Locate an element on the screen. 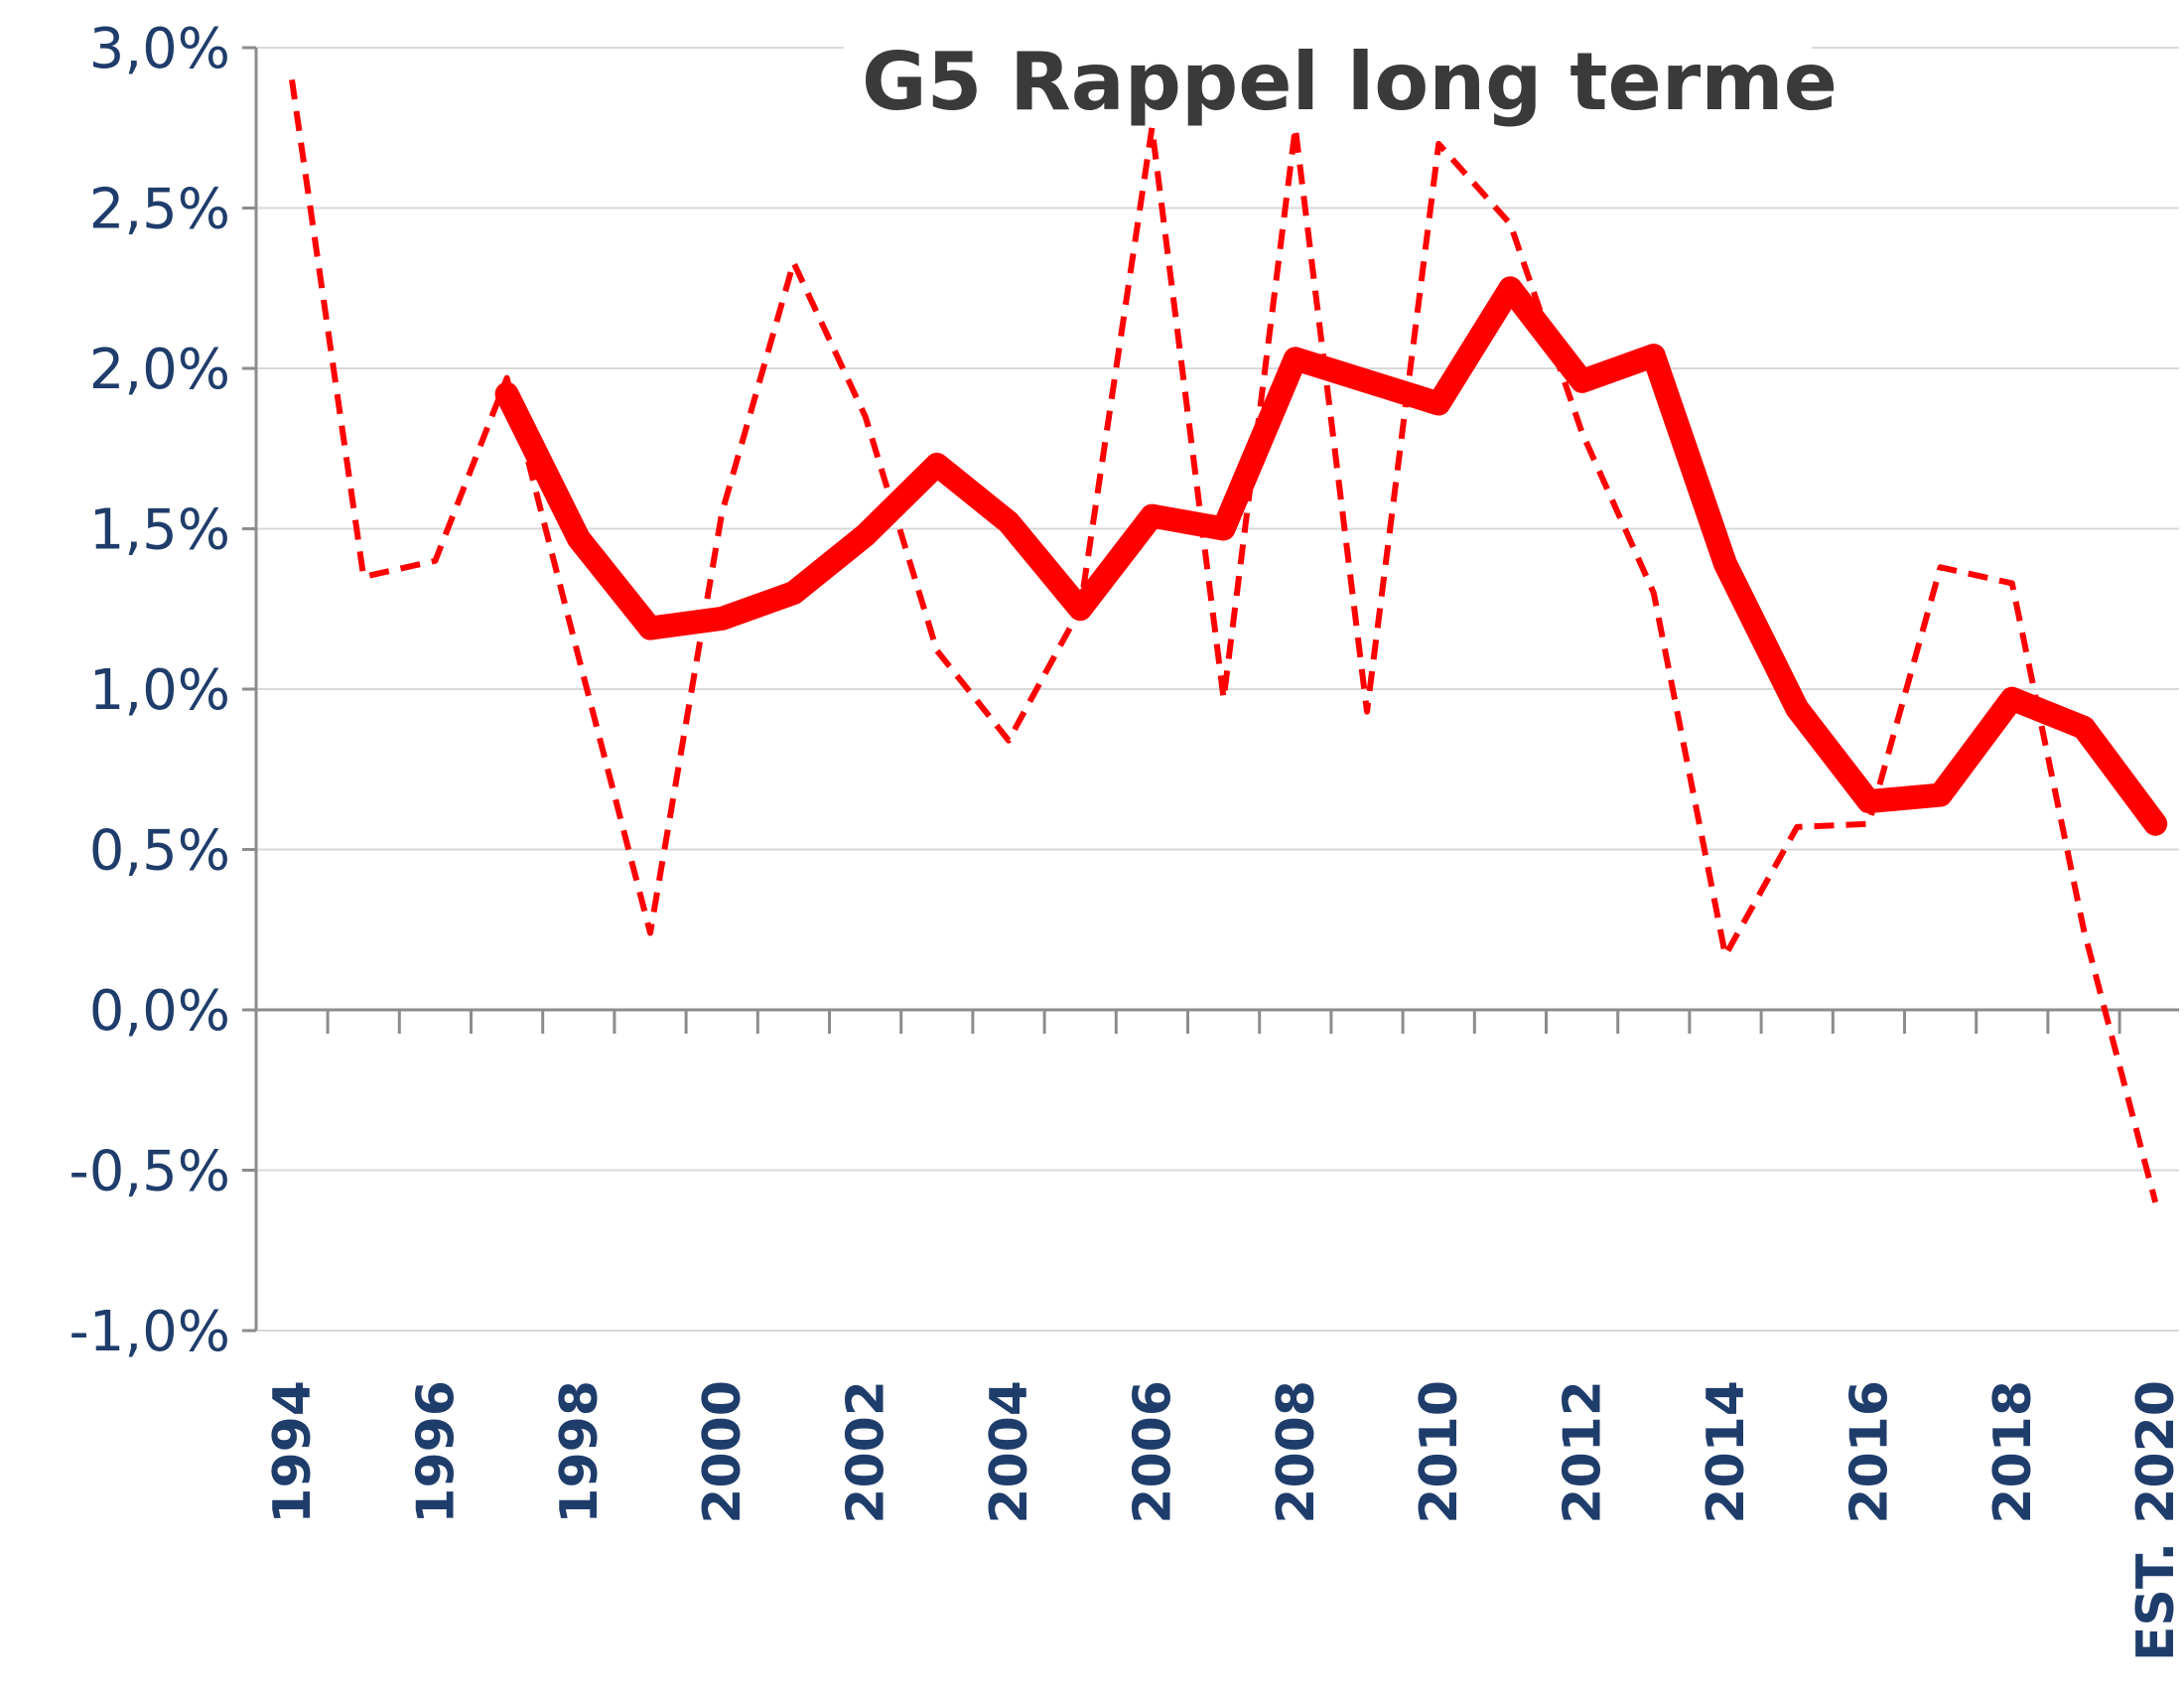  x-tick-label: 2018 is located at coordinates (2013, 1452).